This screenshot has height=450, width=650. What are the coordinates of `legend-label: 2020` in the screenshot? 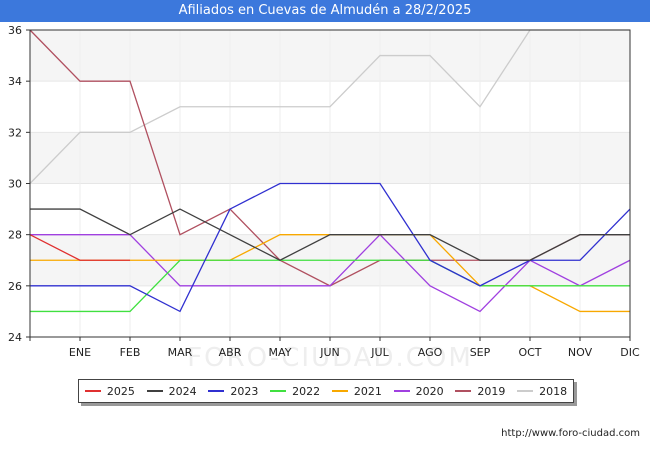 It's located at (429, 391).